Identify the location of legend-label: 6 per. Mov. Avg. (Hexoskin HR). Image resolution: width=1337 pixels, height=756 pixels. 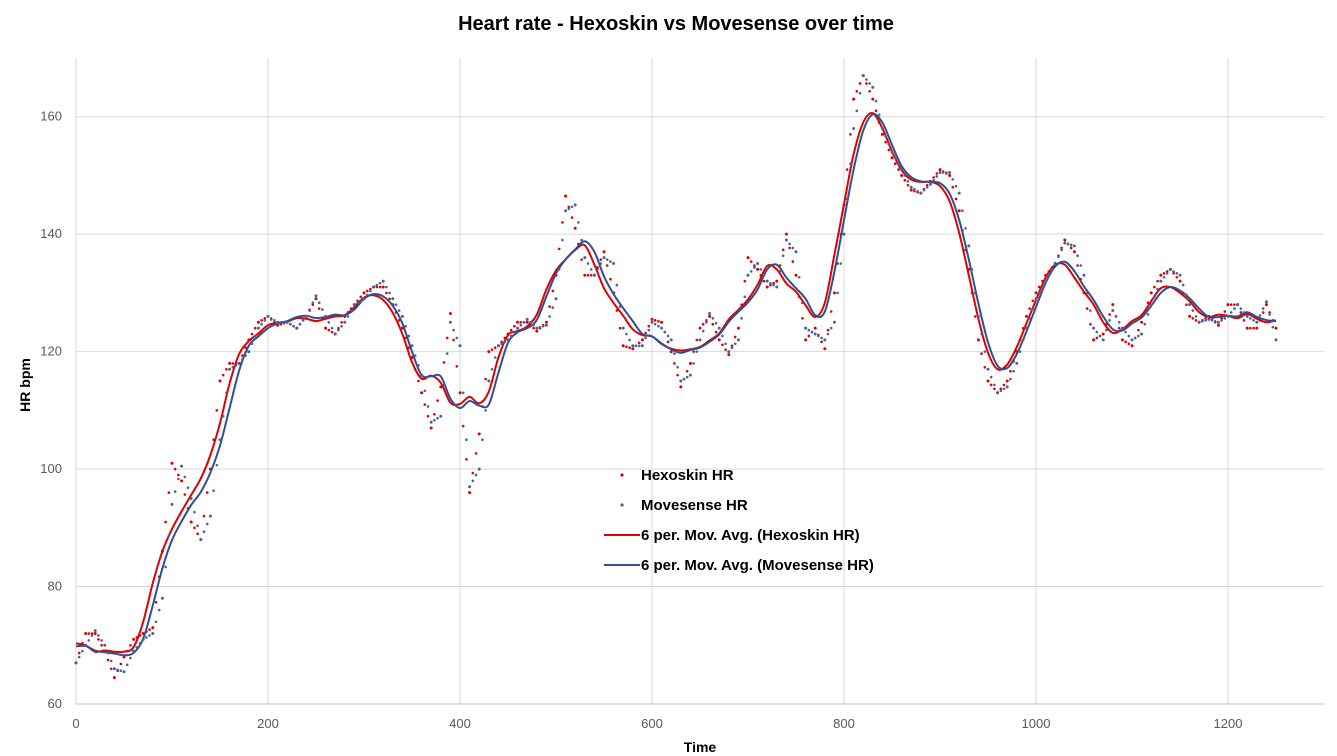
(750, 535).